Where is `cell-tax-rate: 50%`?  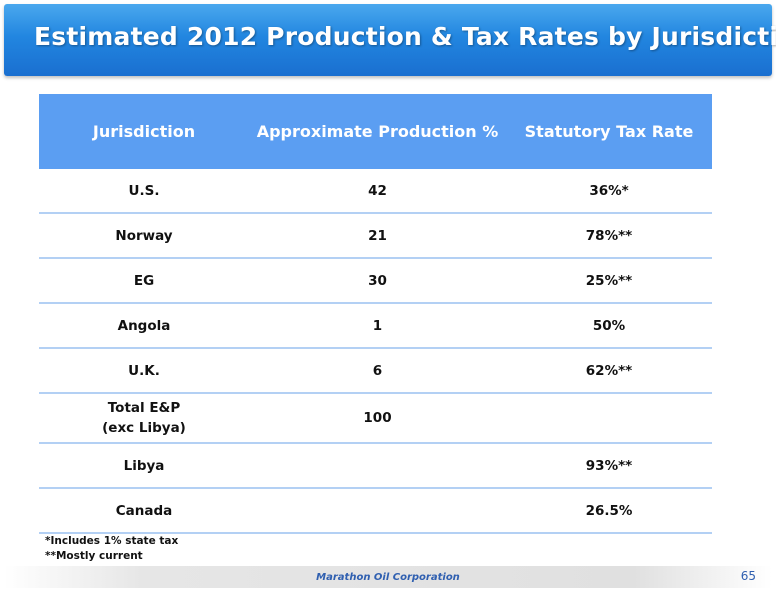 cell-tax-rate: 50% is located at coordinates (609, 326).